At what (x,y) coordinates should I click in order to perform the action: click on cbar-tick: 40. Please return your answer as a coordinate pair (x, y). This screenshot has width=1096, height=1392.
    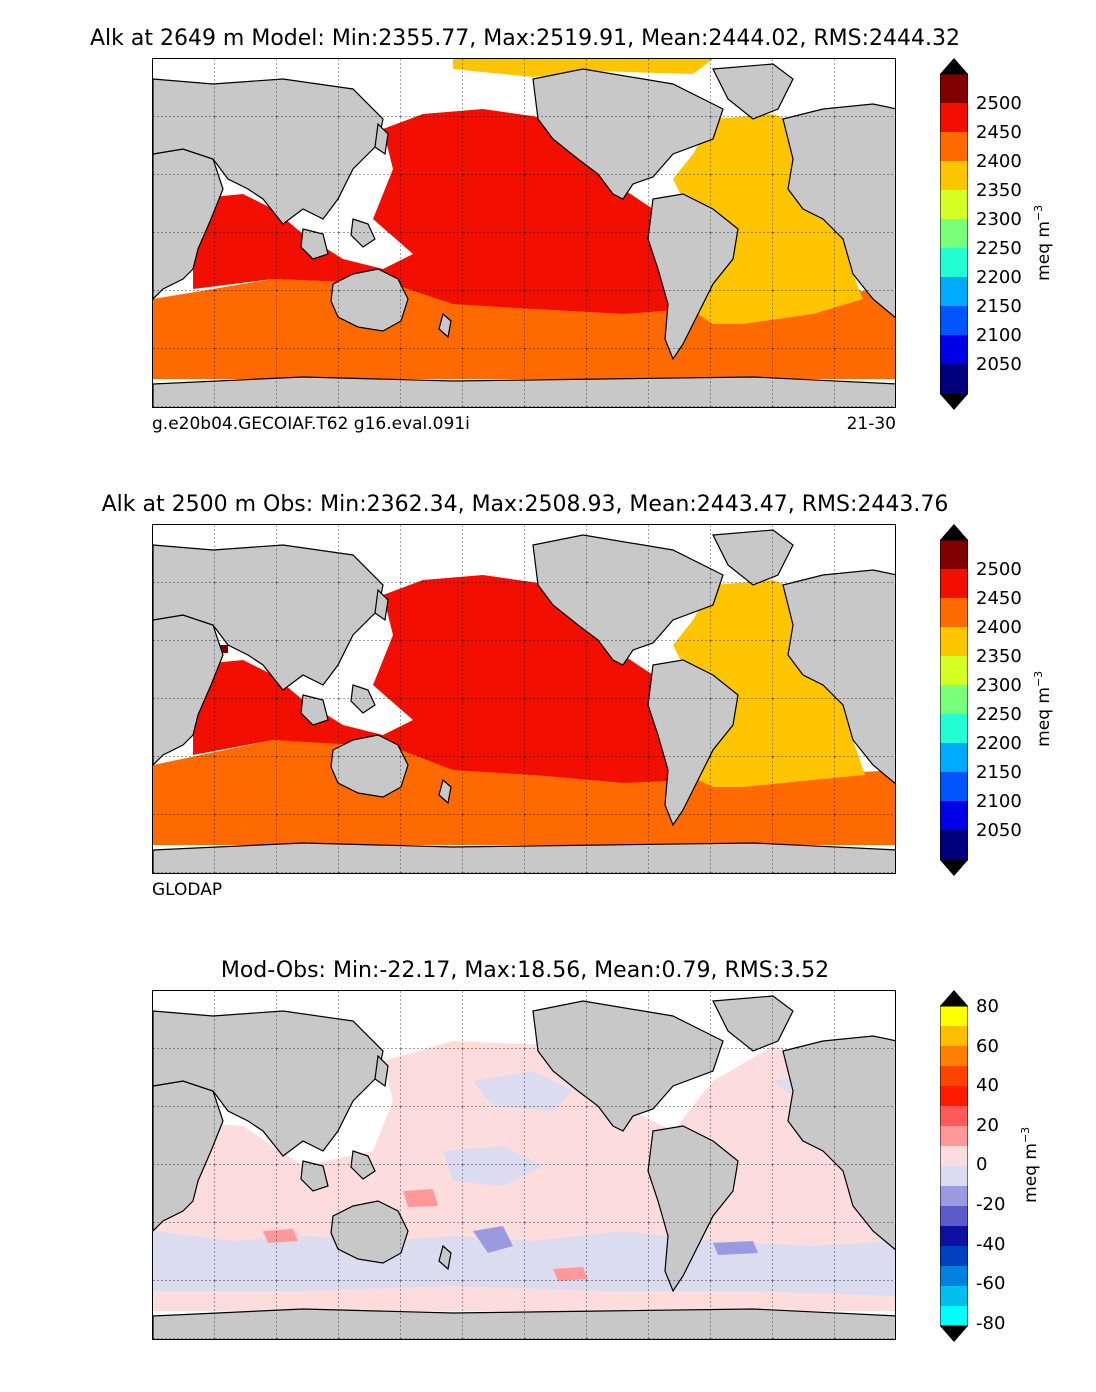
    Looking at the image, I should click on (987, 1085).